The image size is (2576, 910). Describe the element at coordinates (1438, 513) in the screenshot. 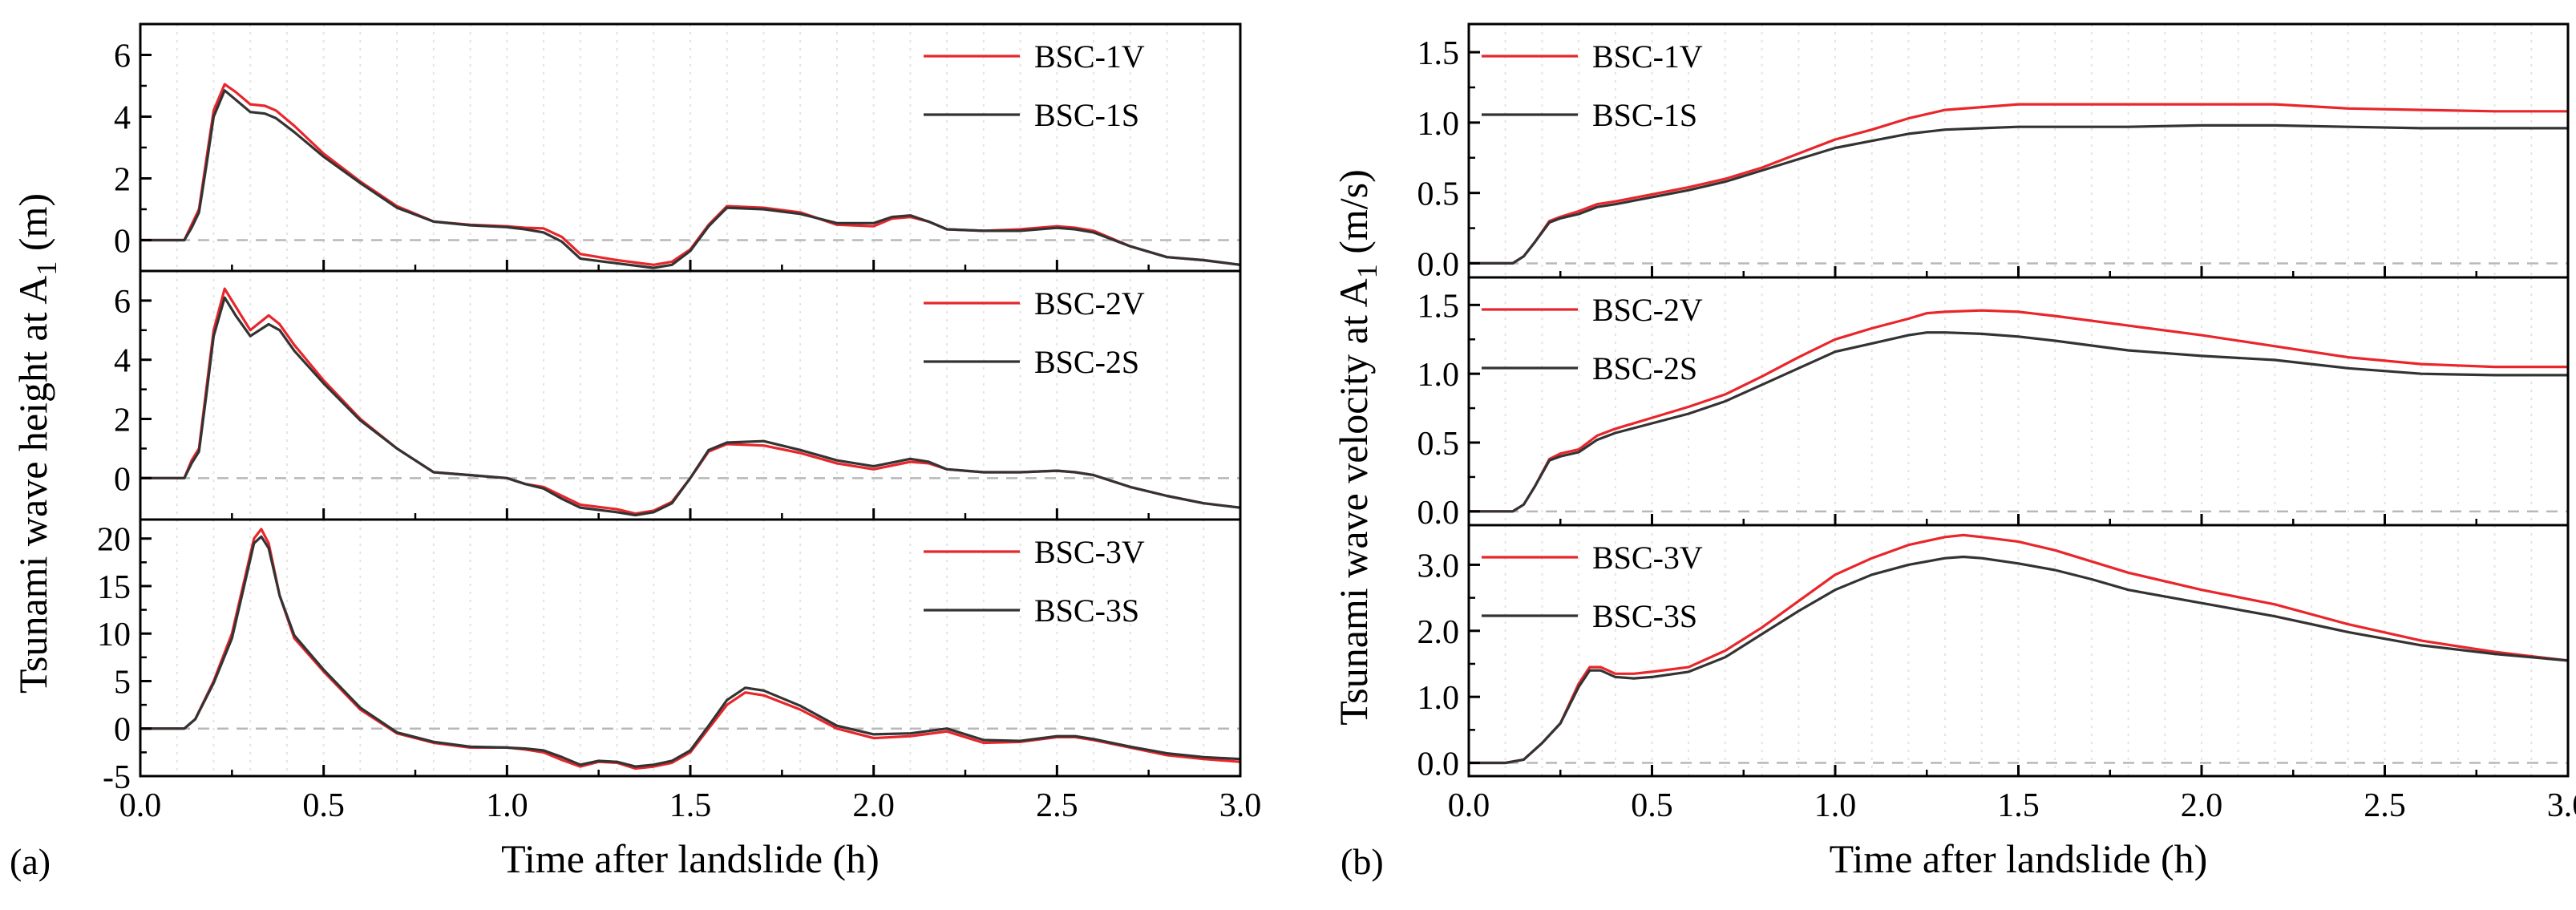

I see `y-tick-label-b-2: 0.0` at that location.